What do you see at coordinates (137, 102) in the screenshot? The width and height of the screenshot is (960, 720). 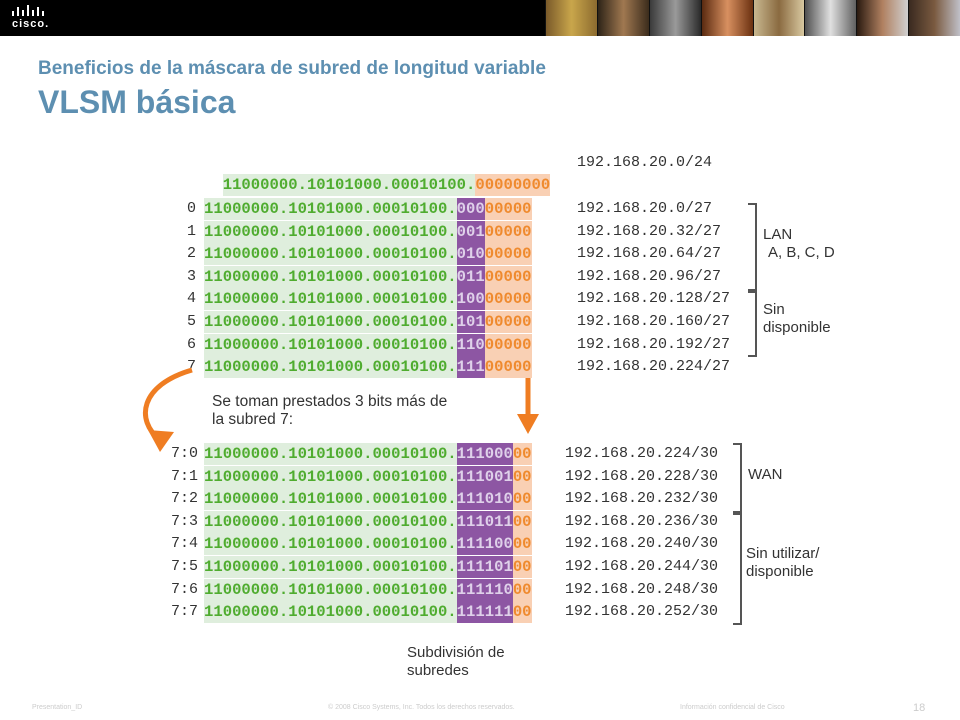 I see `slide-title: VLSM básica` at bounding box center [137, 102].